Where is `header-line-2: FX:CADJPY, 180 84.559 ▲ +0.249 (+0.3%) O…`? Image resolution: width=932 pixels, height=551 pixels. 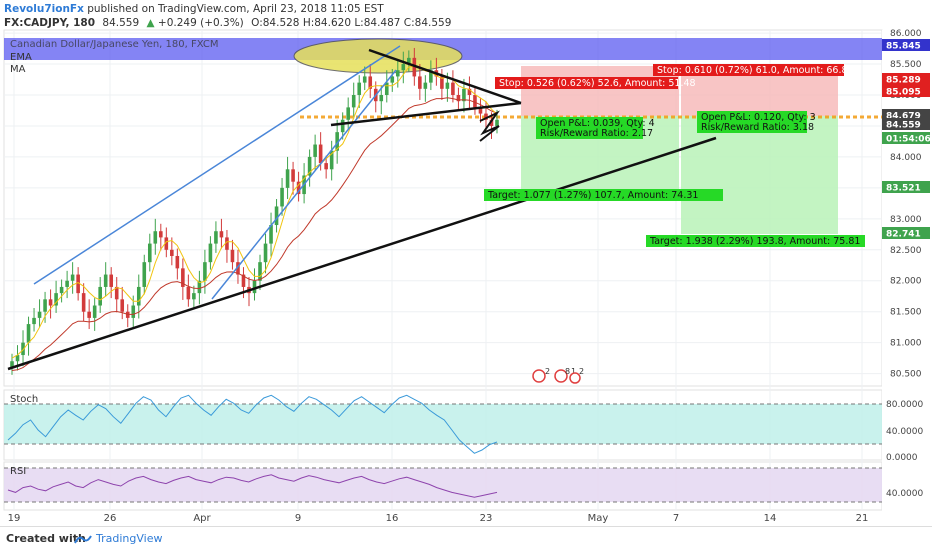 header-line-2: FX:CADJPY, 180 84.559 ▲ +0.249 (+0.3%) O… is located at coordinates (227, 23).